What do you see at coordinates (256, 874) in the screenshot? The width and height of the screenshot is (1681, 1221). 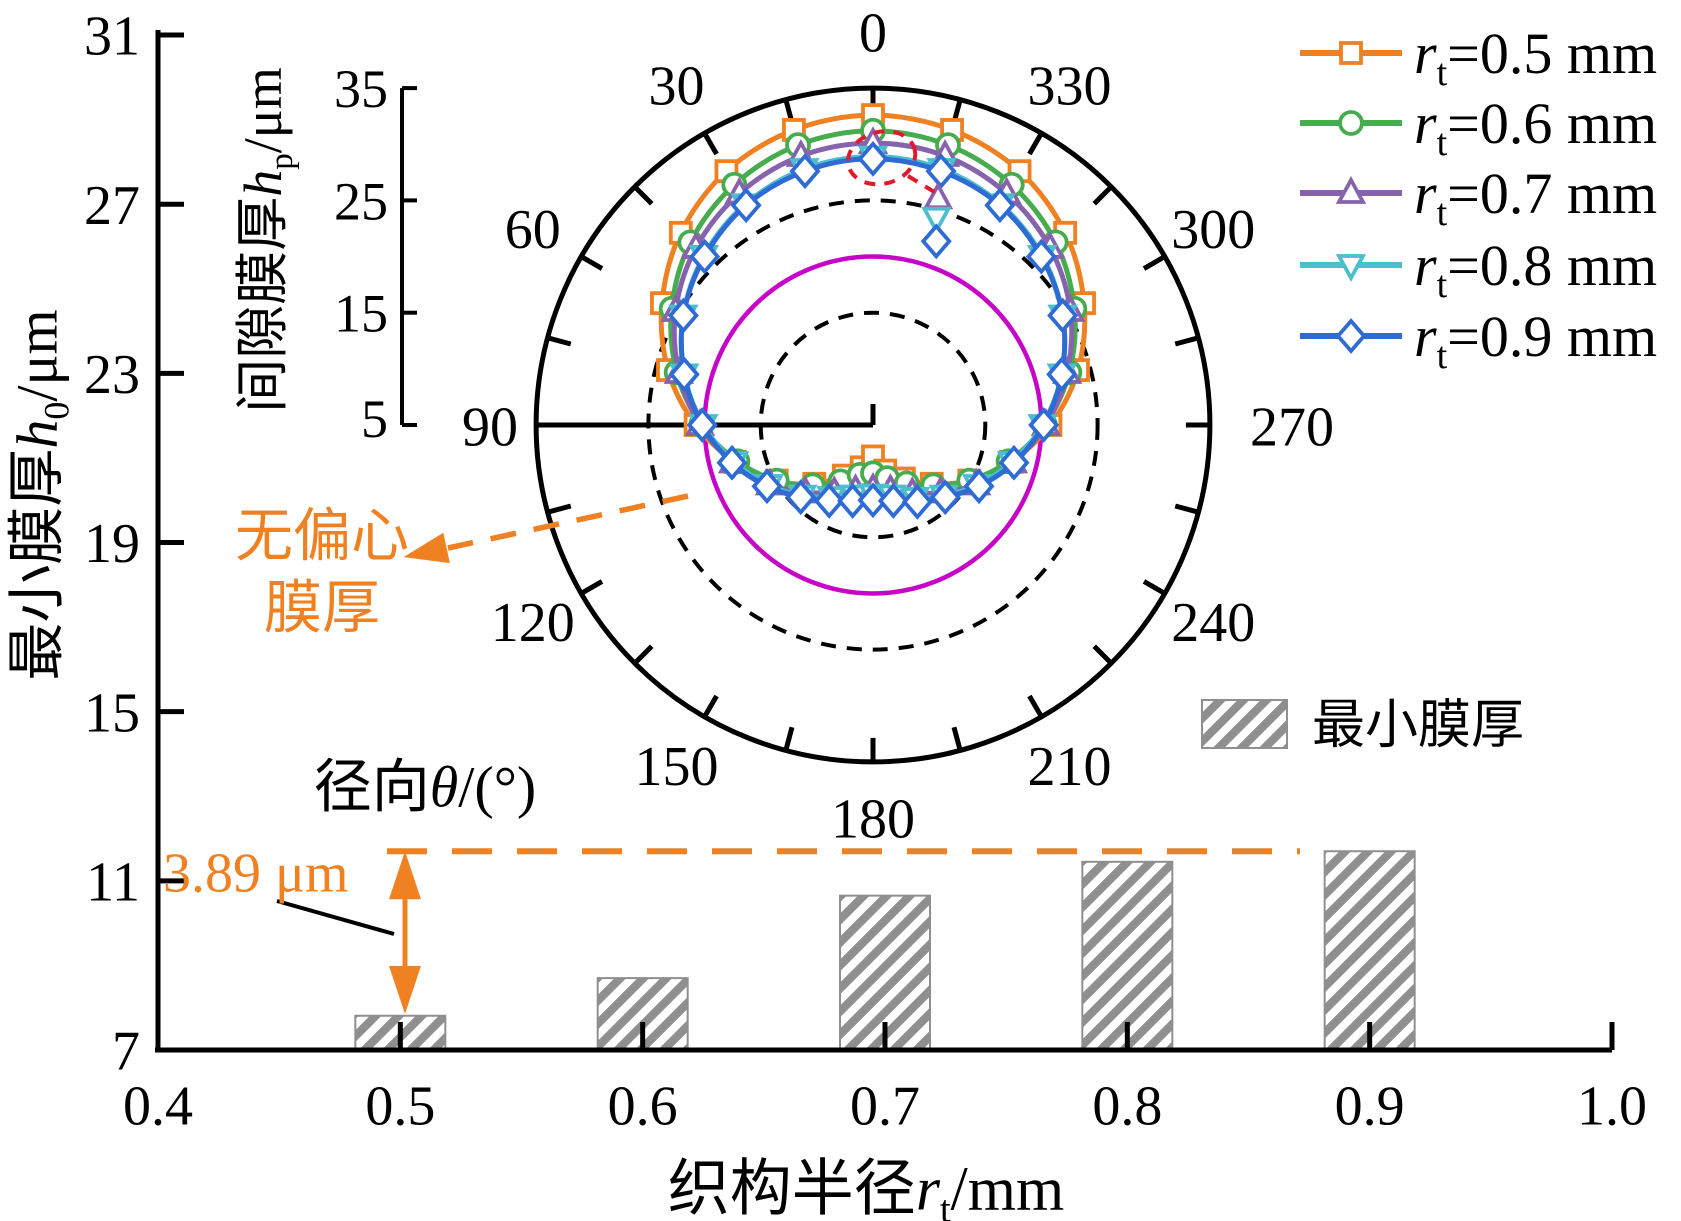 I see `gap-value-label: 3.89 μm` at bounding box center [256, 874].